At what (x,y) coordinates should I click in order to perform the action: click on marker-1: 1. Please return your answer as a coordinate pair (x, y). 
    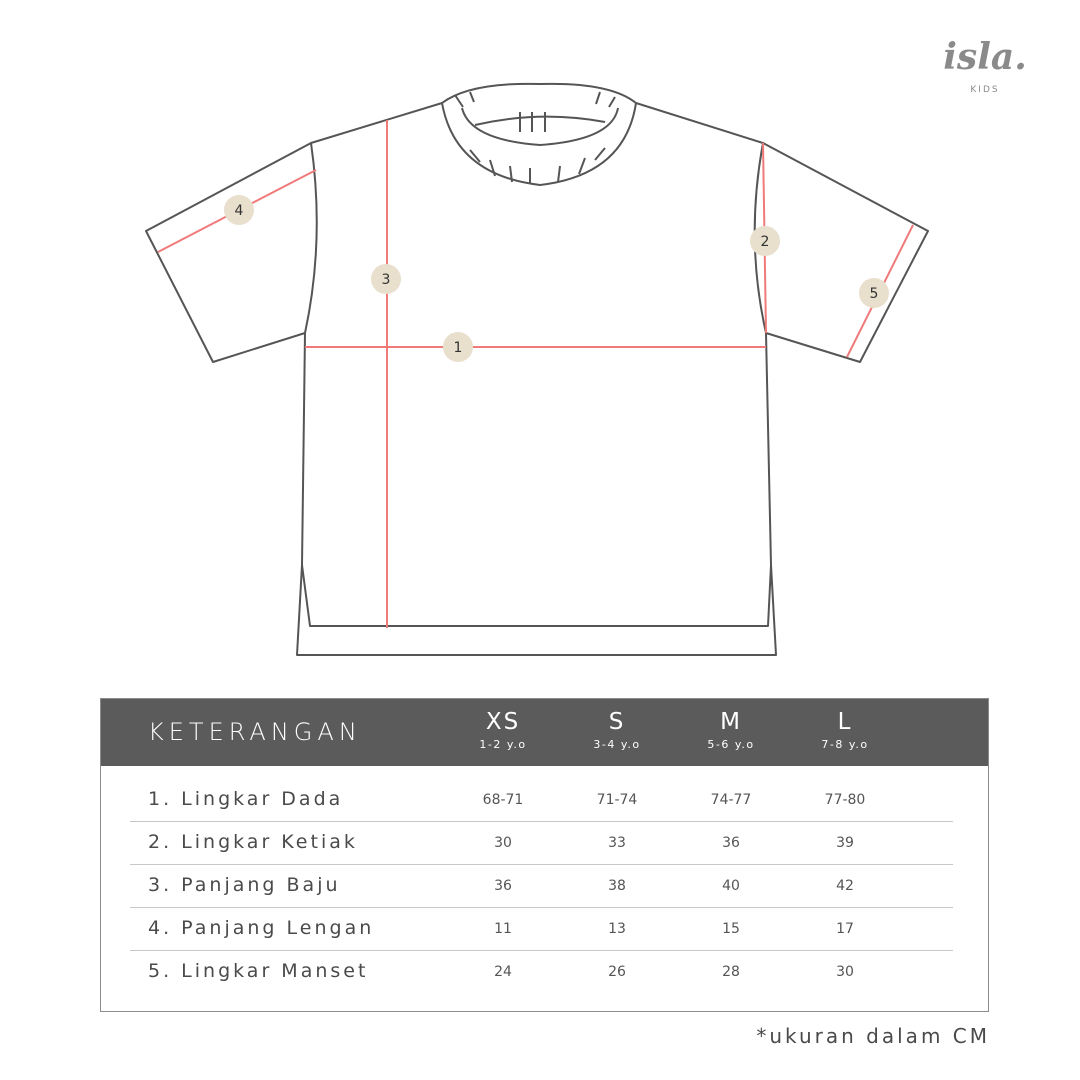
    Looking at the image, I should click on (458, 347).